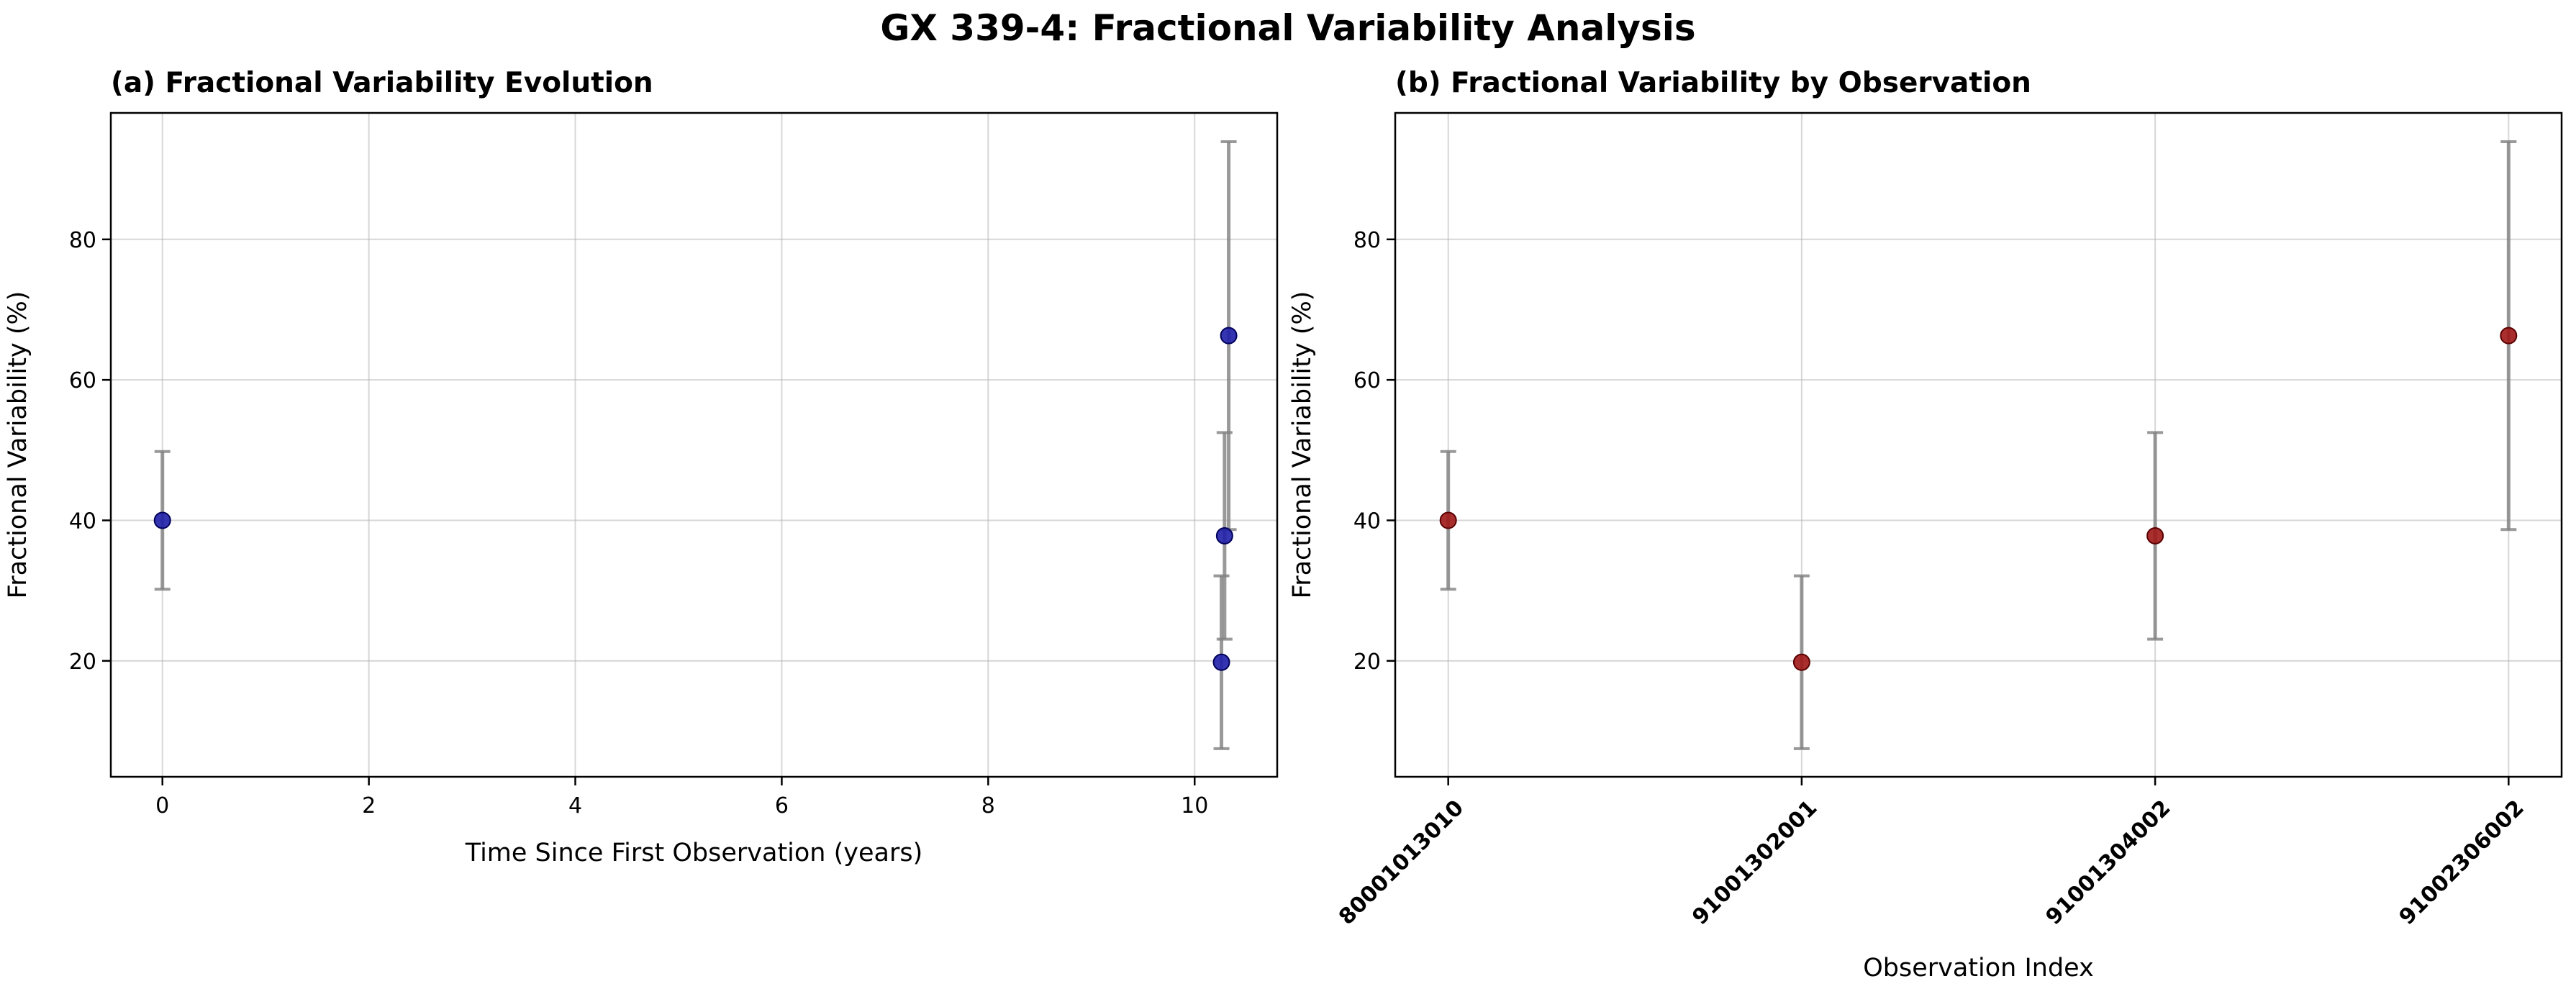  I want to click on panel-a-y-tick-label: 40, so click(82, 521).